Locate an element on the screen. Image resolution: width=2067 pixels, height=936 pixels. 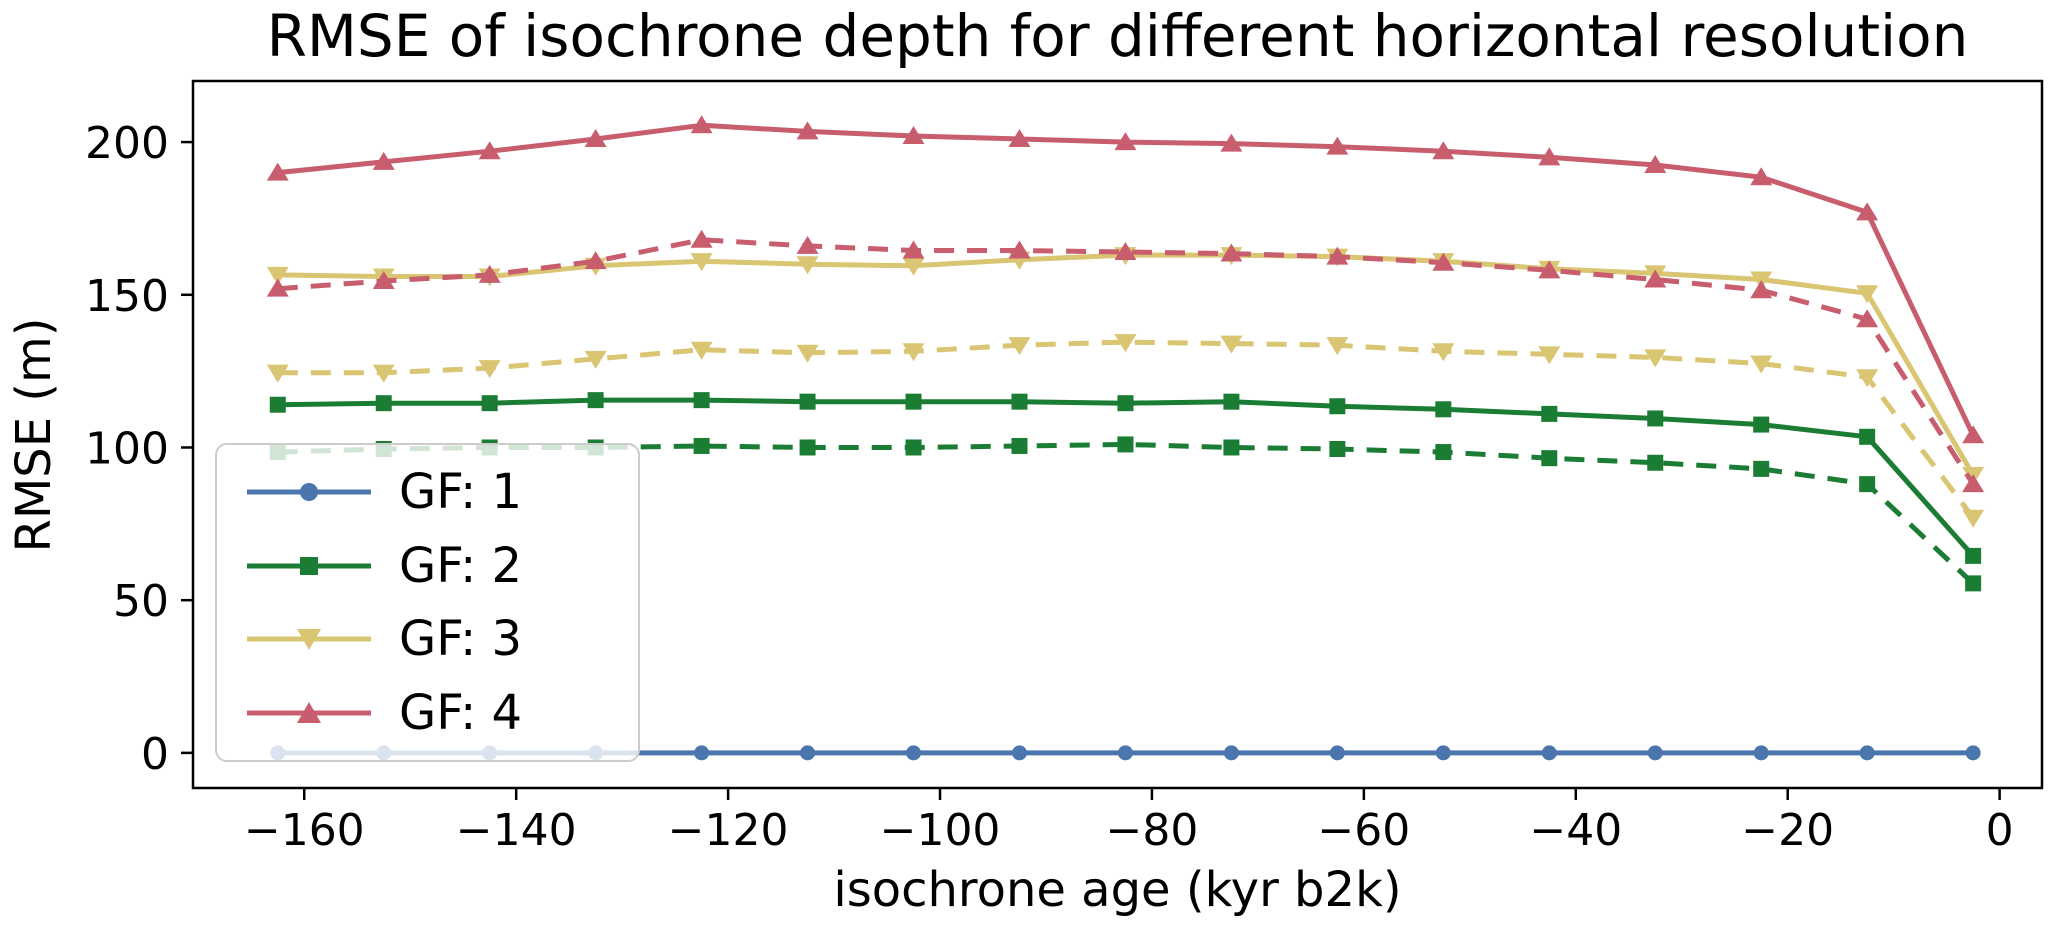
legend-item: GF: 3 is located at coordinates (441, 639).